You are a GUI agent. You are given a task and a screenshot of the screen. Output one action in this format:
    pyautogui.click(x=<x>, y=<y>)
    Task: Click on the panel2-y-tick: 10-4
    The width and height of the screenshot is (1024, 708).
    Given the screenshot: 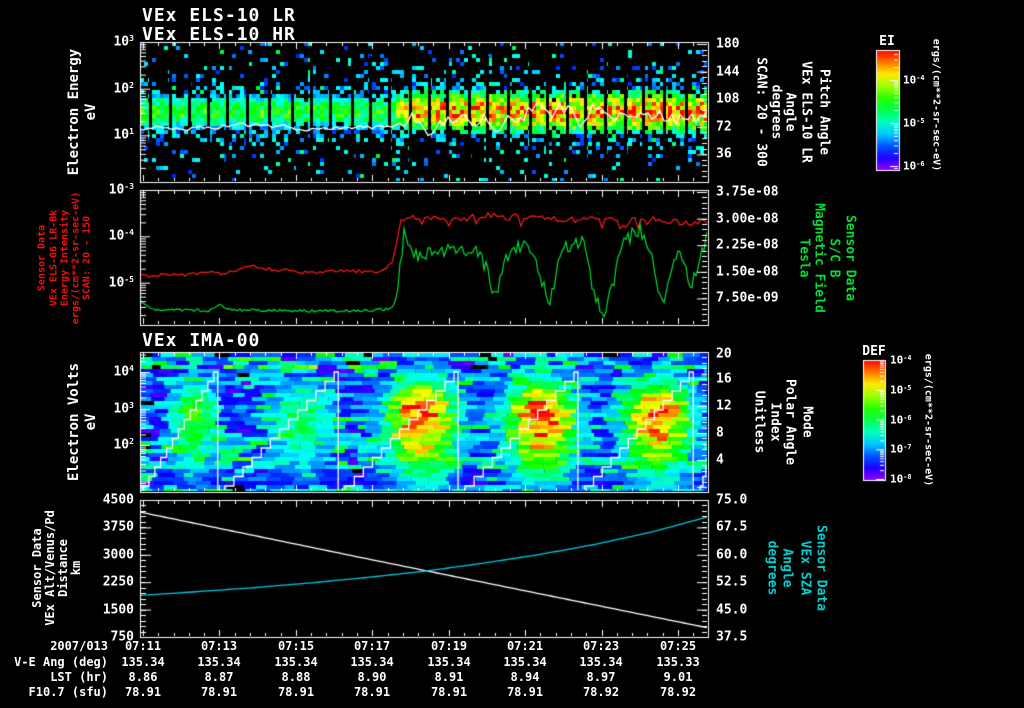 What is the action you would take?
    pyautogui.click(x=121, y=236)
    